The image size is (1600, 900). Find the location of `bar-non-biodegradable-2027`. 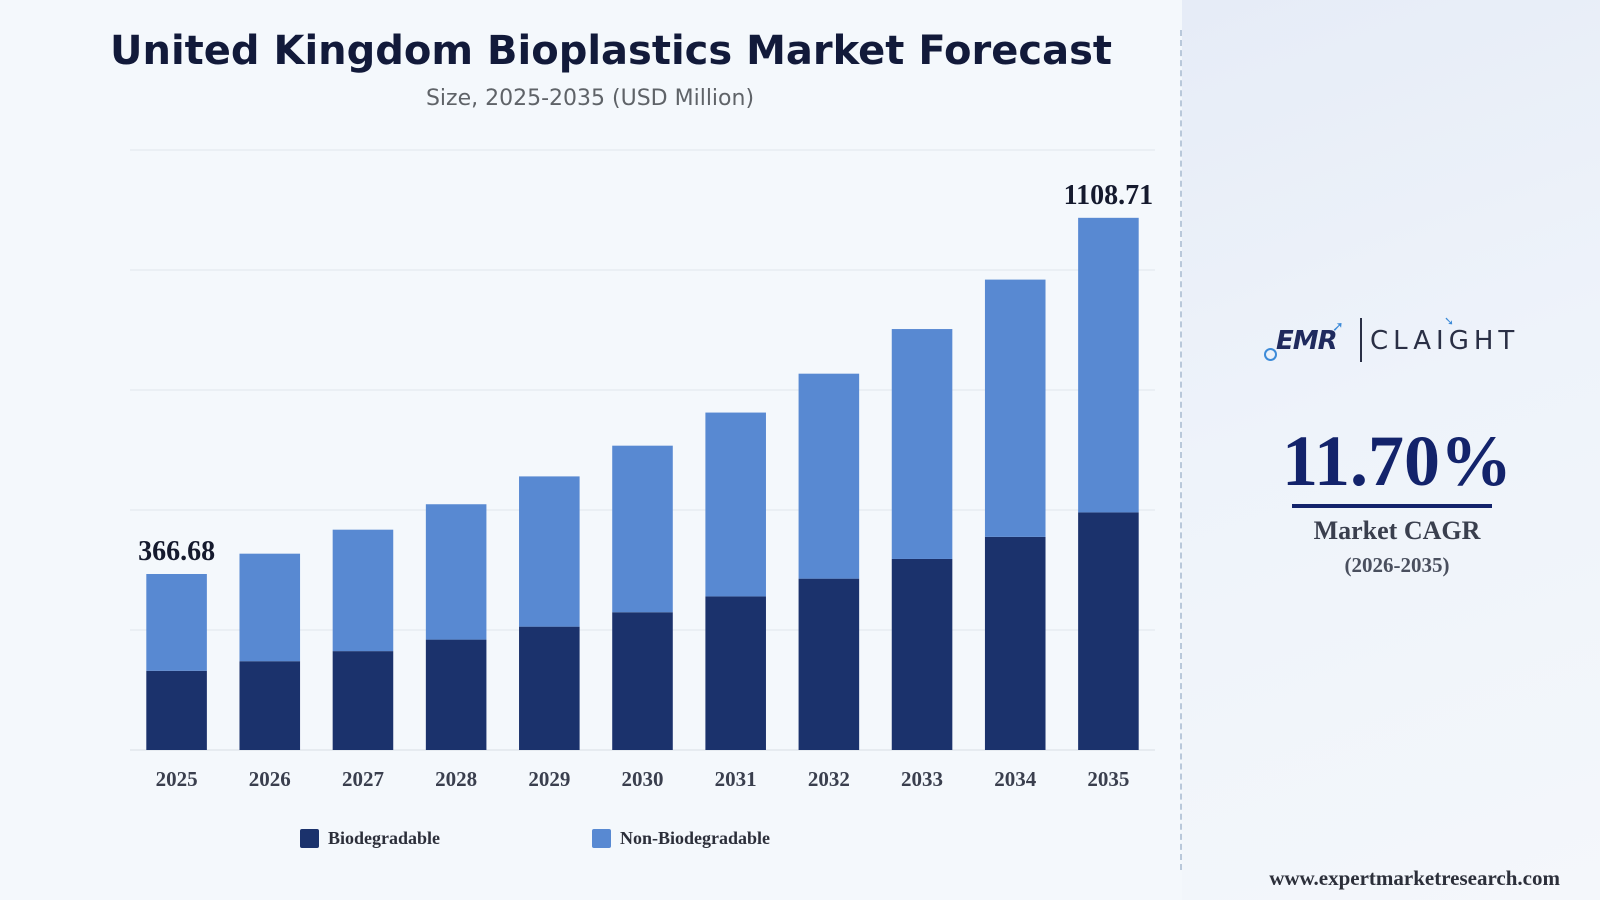

bar-non-biodegradable-2027 is located at coordinates (363, 590).